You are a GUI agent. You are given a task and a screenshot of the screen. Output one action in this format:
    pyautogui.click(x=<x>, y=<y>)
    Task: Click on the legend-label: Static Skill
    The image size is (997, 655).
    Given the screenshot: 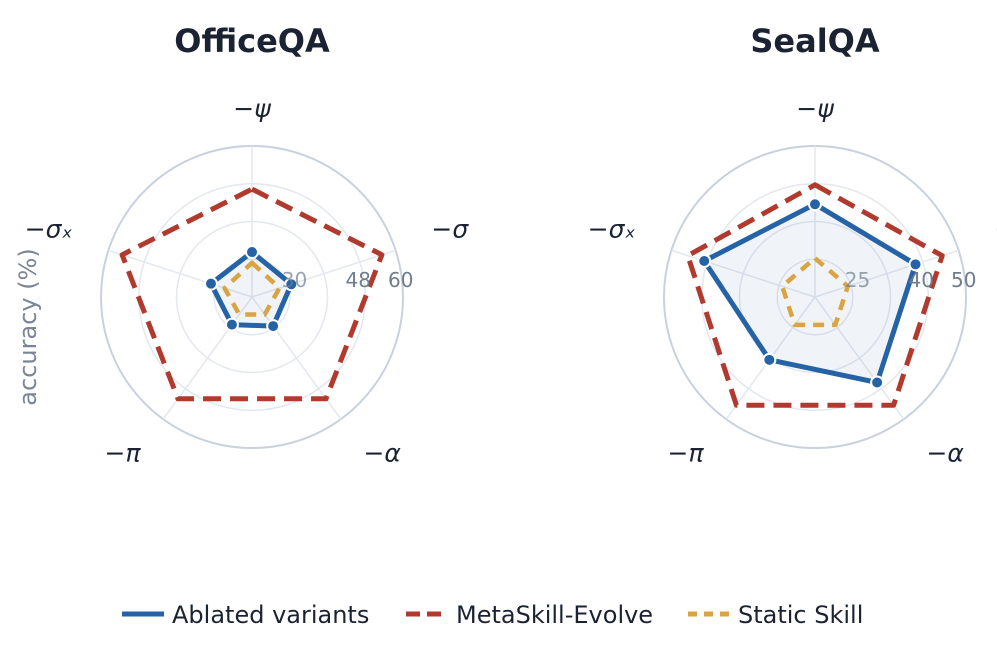 What is the action you would take?
    pyautogui.click(x=800, y=615)
    